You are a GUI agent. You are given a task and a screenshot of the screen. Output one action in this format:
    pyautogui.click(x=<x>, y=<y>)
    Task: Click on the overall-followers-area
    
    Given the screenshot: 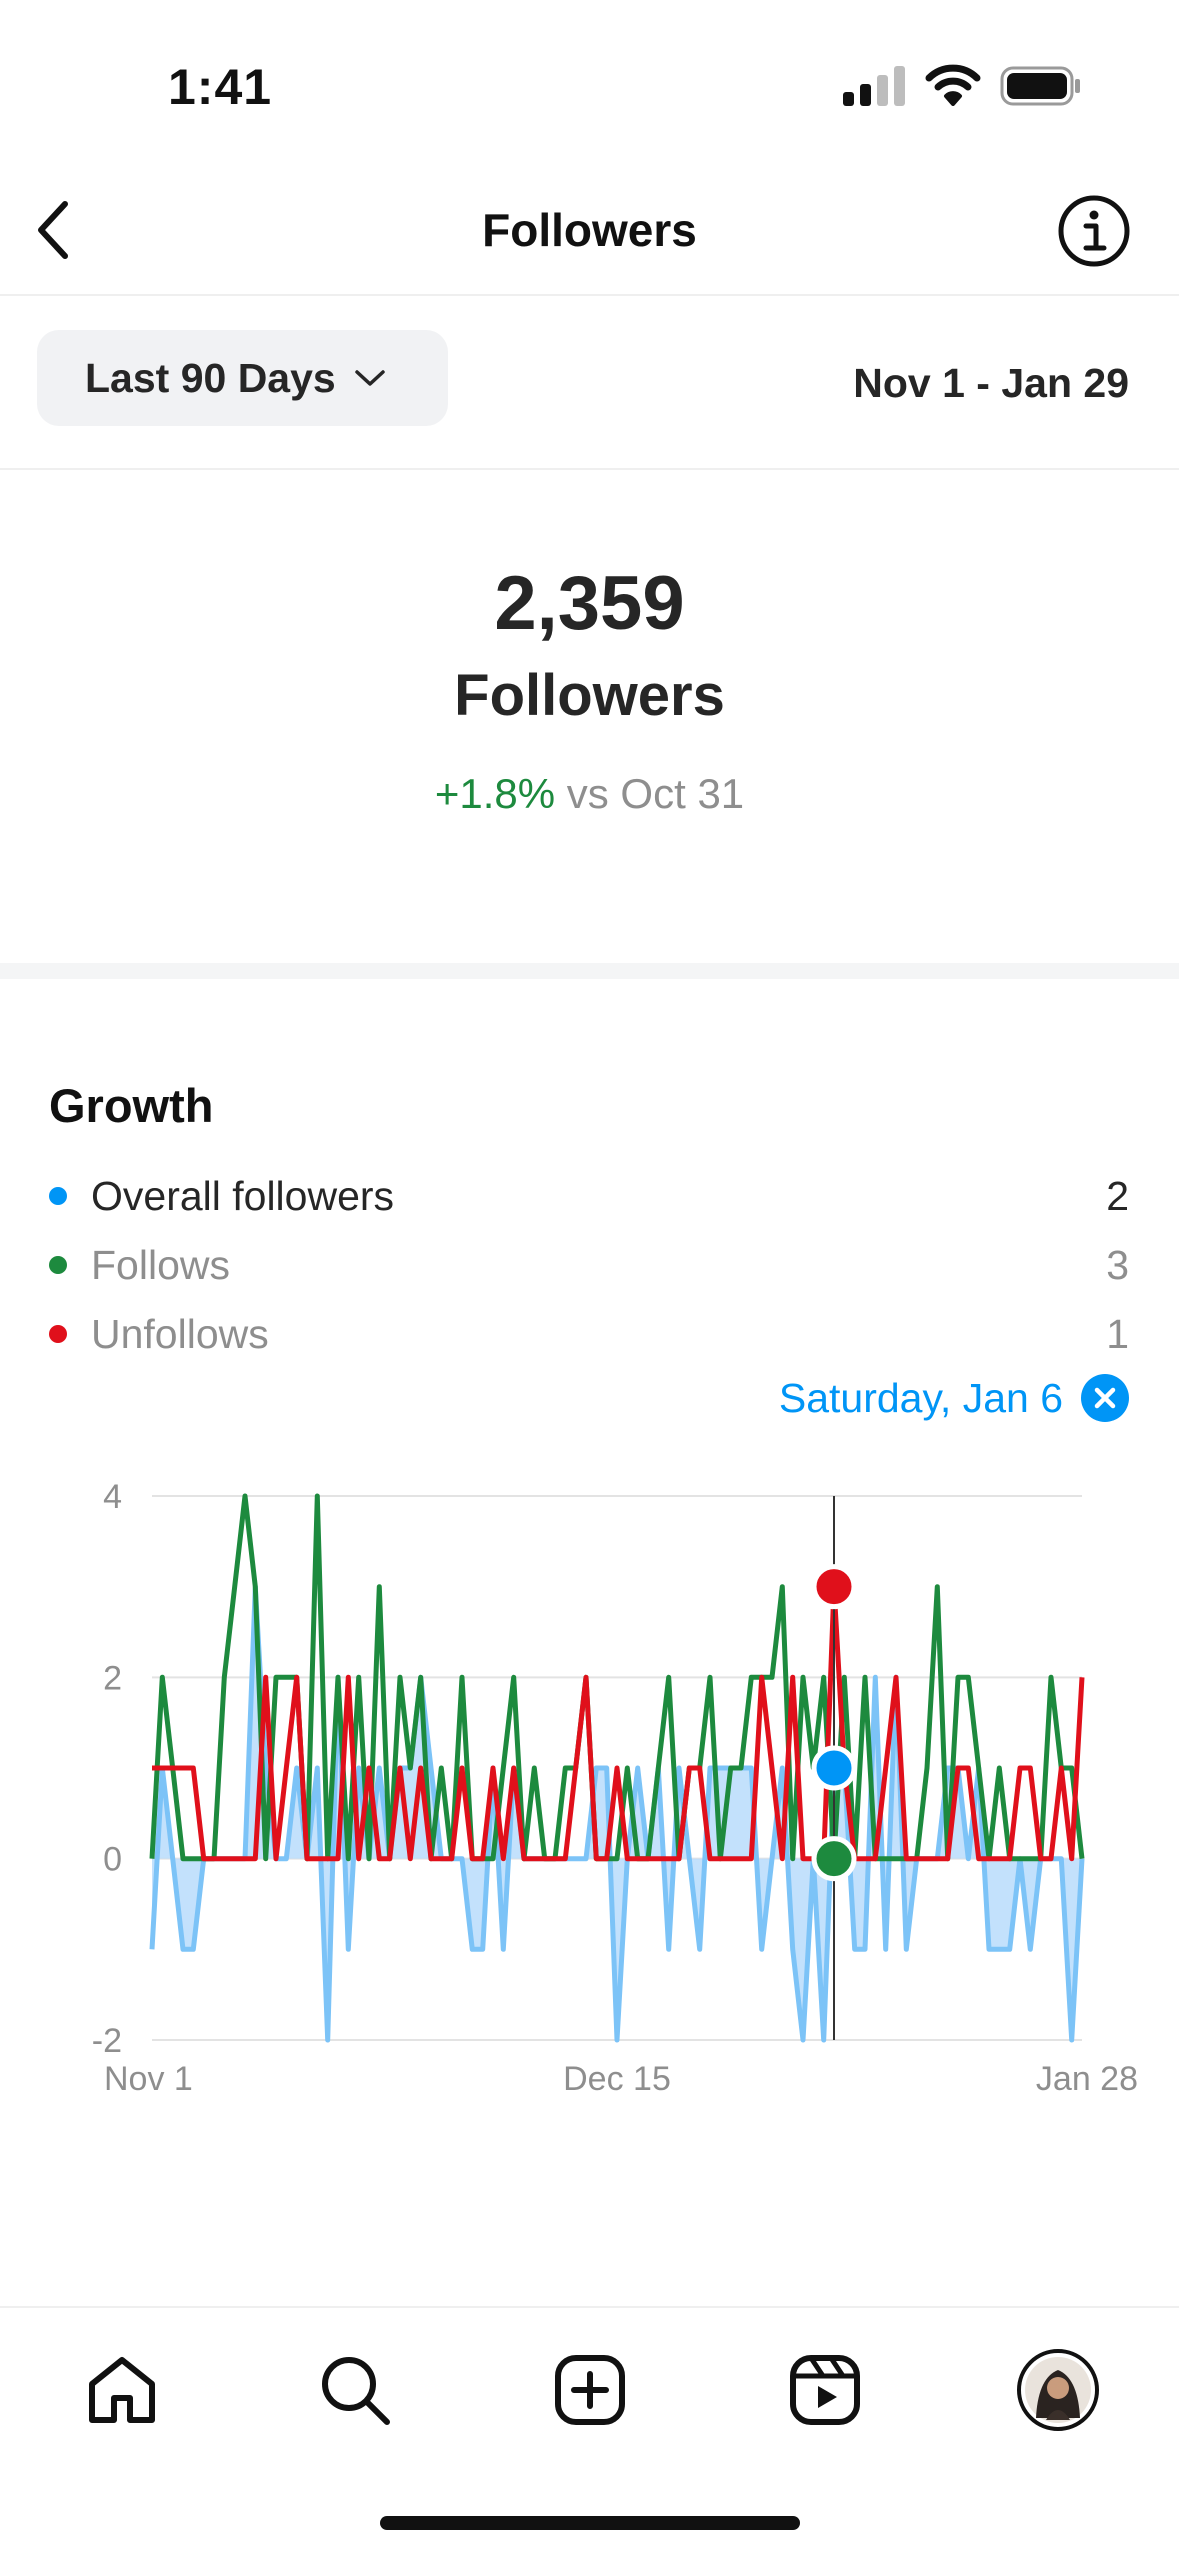 What is the action you would take?
    pyautogui.click(x=617, y=1813)
    